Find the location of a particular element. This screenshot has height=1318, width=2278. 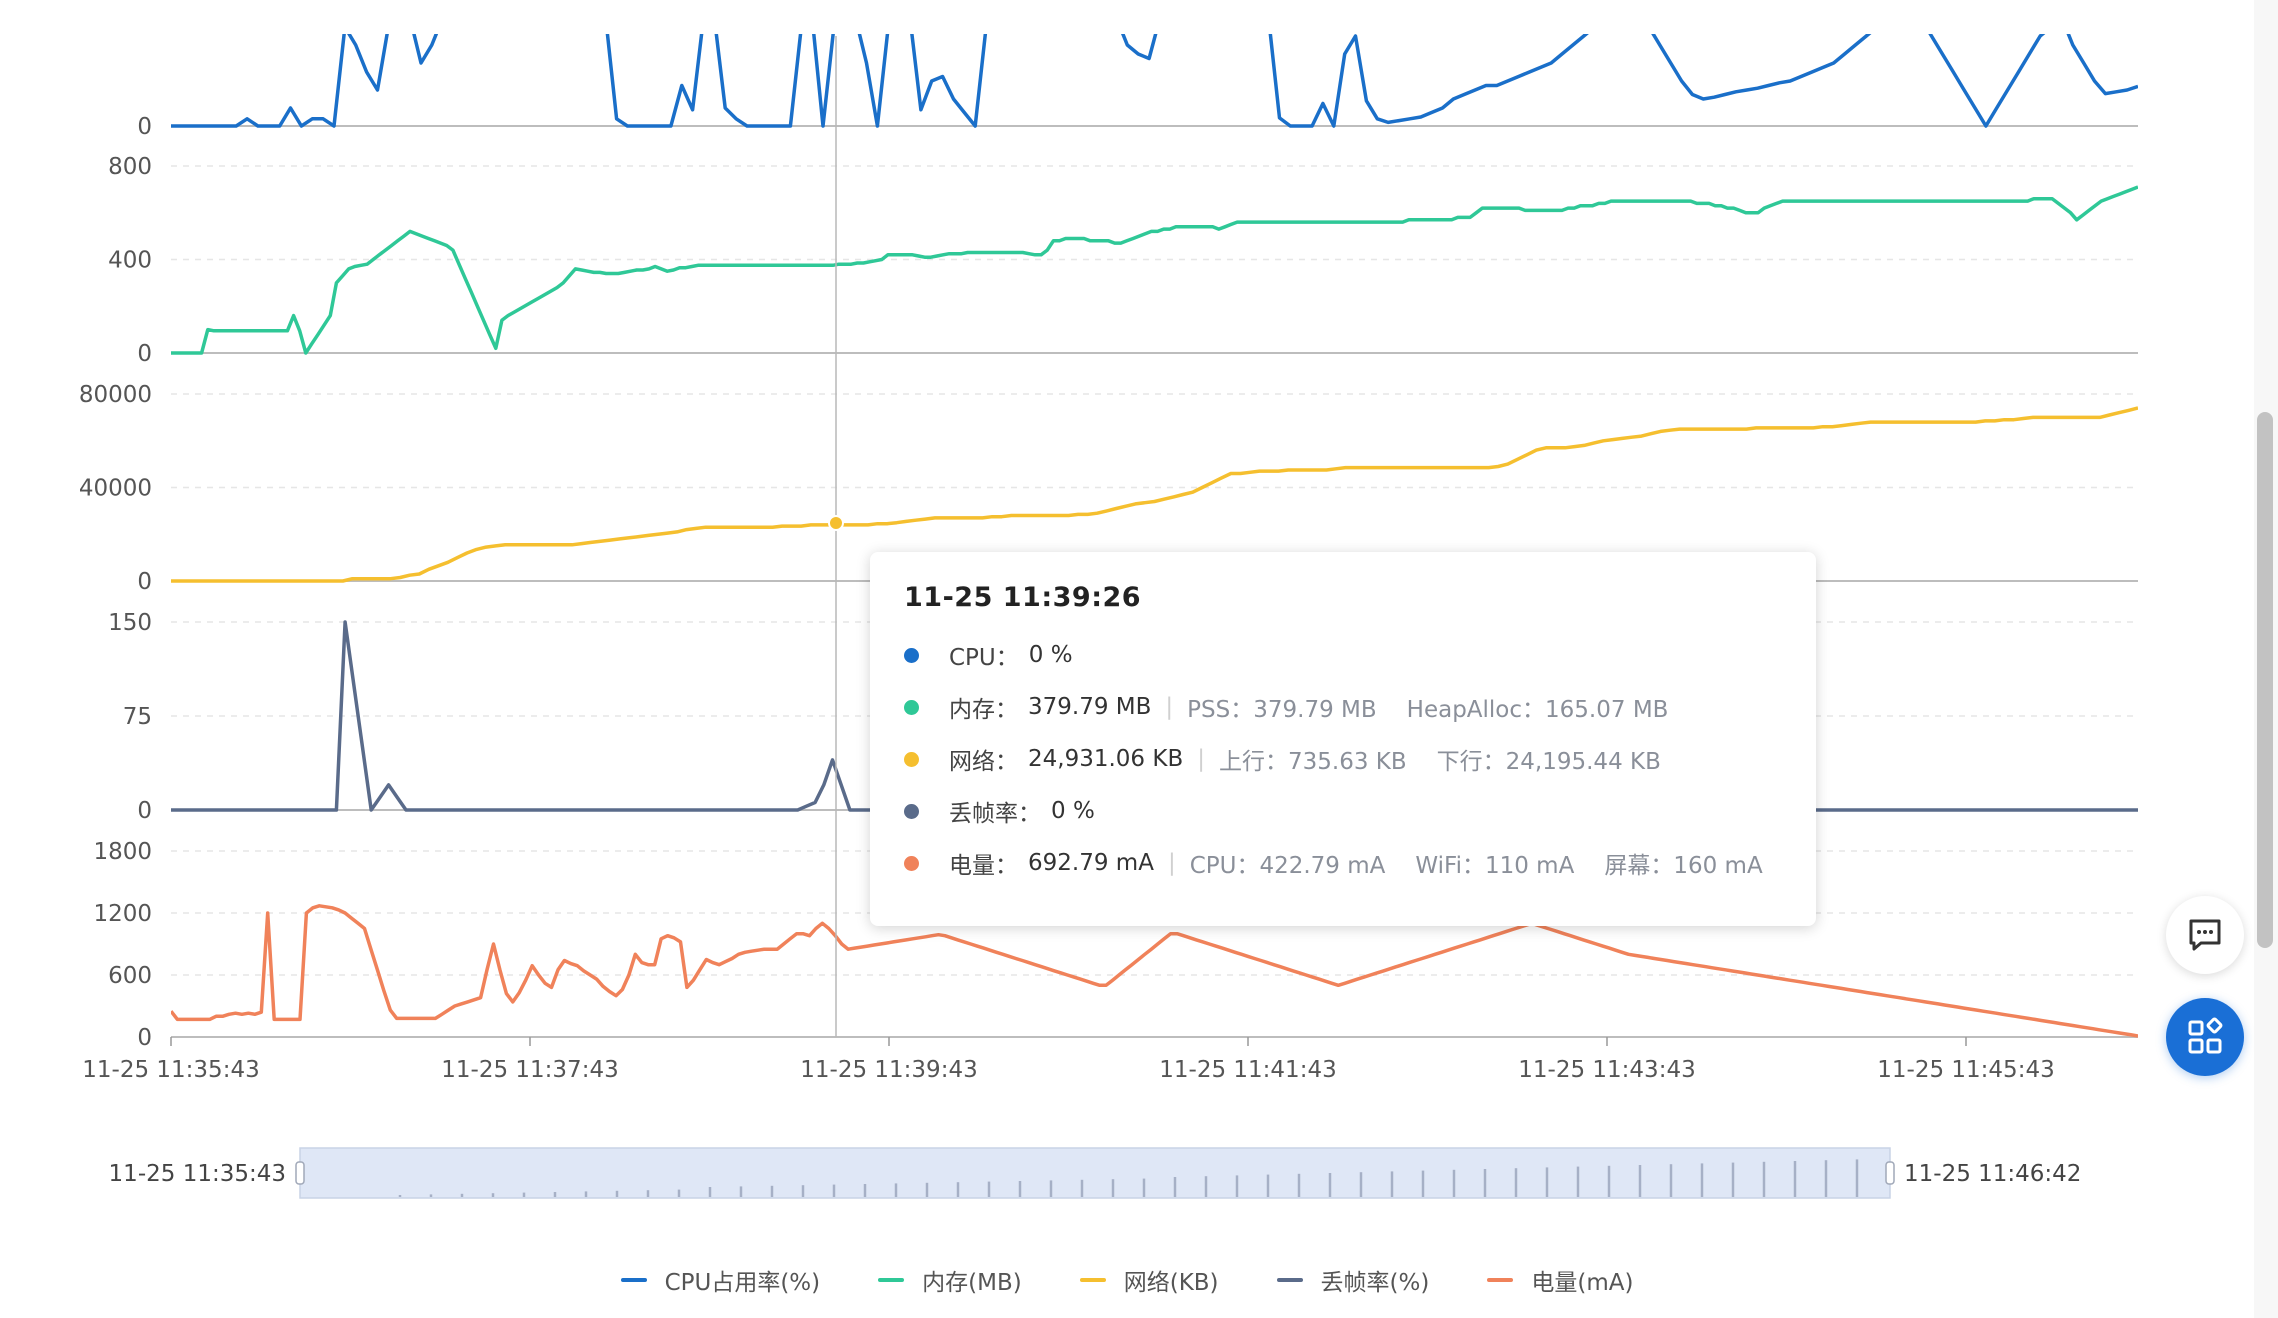

legend-item: CPU占用率(%) is located at coordinates (720, 1280).